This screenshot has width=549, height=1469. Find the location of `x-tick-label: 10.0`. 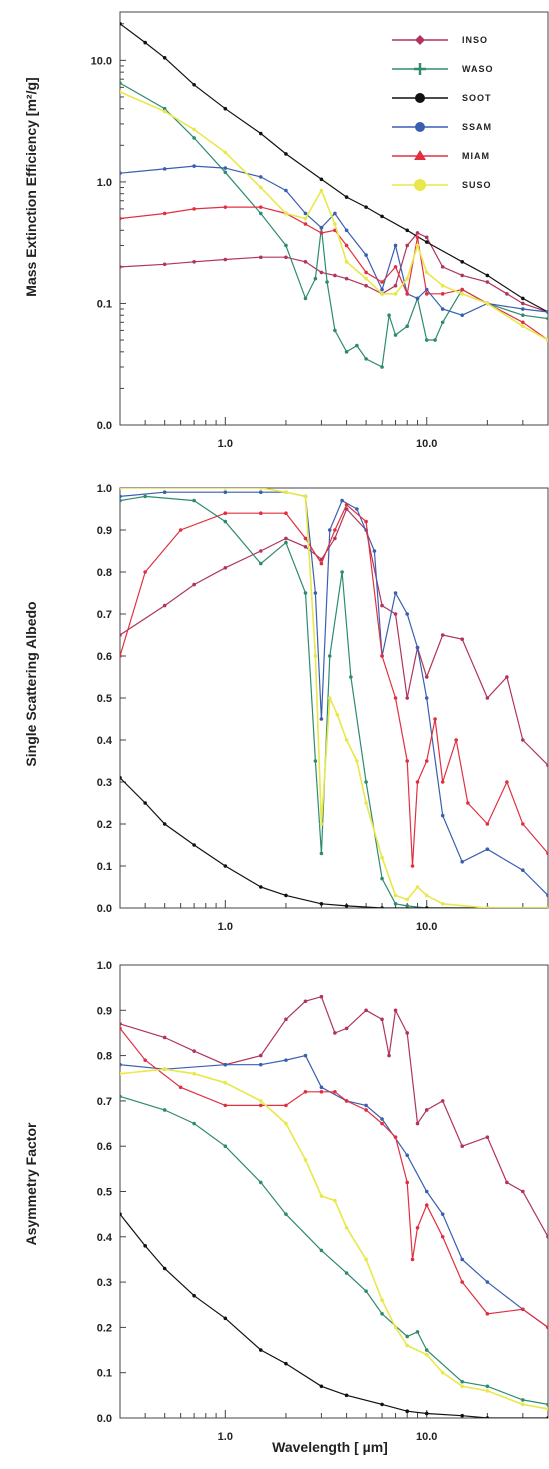

x-tick-label: 10.0 is located at coordinates (426, 444).